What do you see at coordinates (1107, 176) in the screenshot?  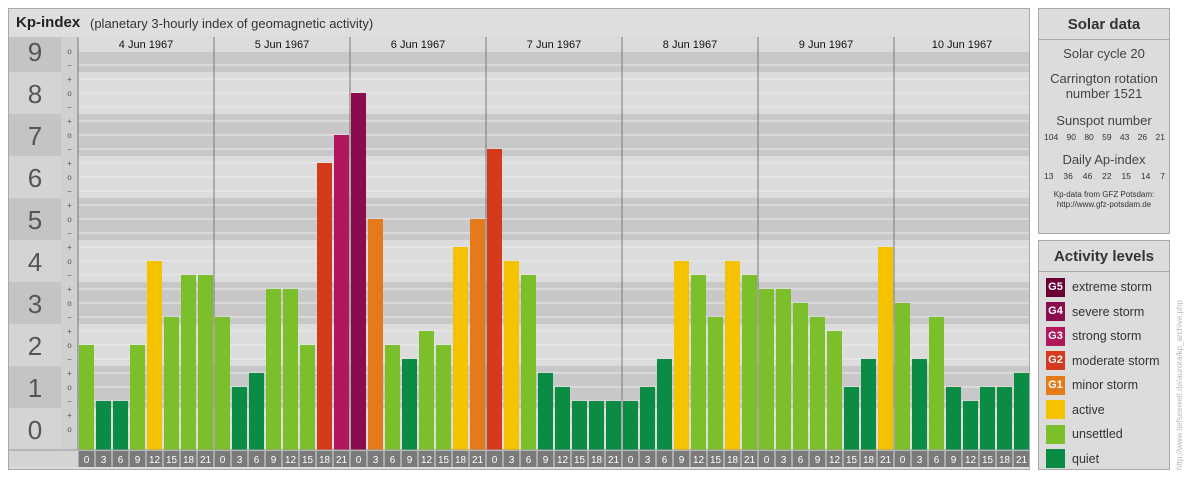 I see `ap-value: 22` at bounding box center [1107, 176].